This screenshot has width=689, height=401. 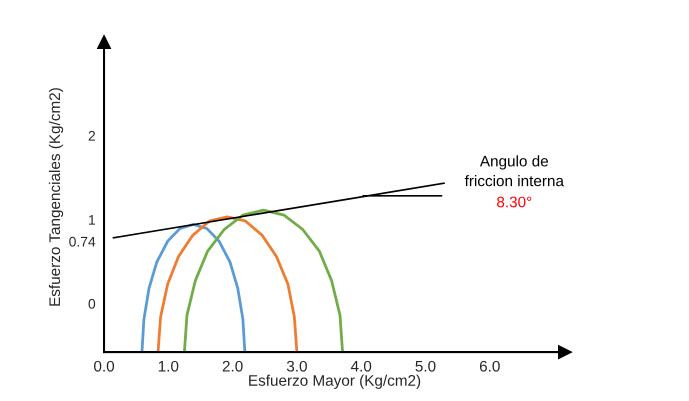 What do you see at coordinates (514, 170) in the screenshot?
I see `annotation: Angulo de friccion interna` at bounding box center [514, 170].